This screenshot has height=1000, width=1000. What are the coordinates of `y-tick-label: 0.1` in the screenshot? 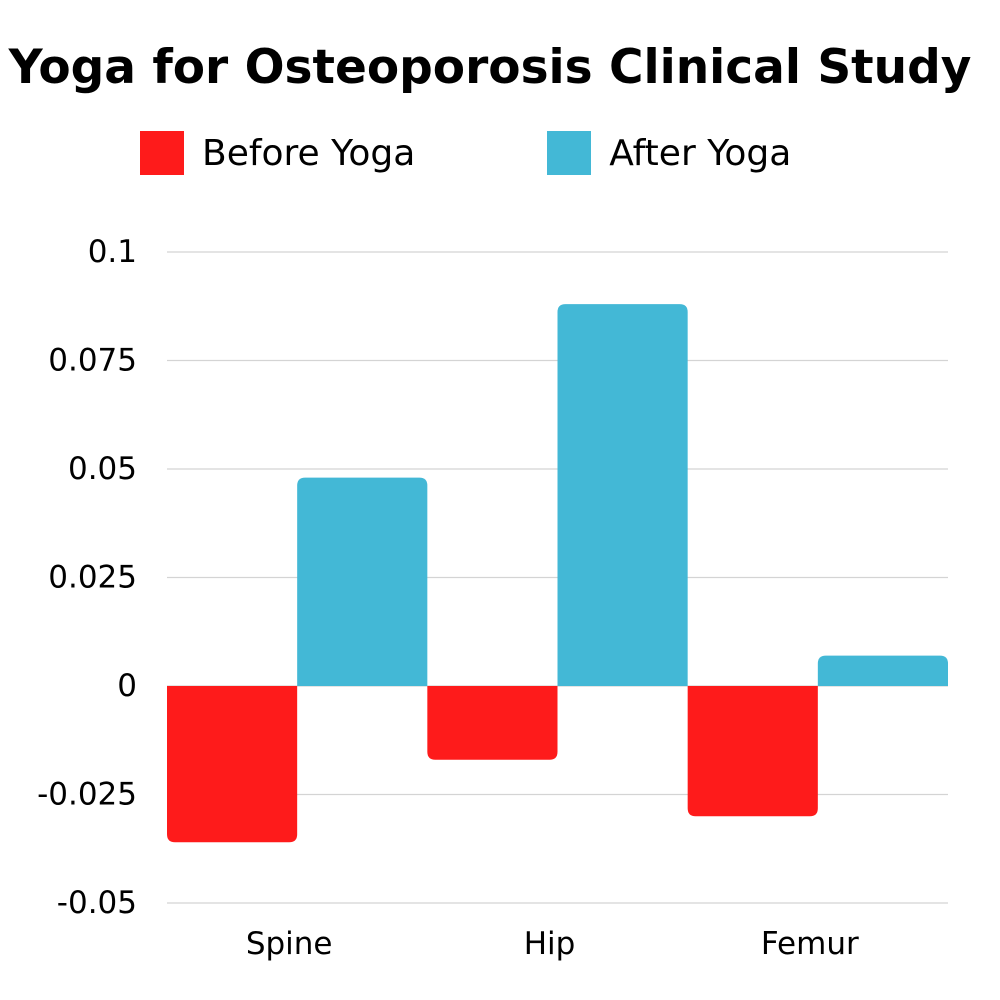 It's located at (112, 252).